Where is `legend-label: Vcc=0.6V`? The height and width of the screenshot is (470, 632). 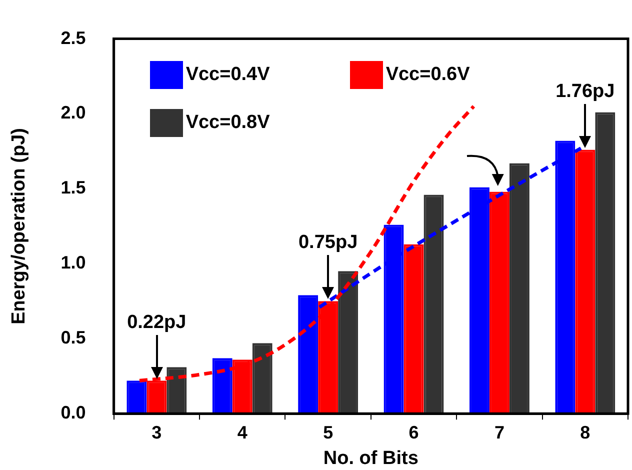 legend-label: Vcc=0.6V is located at coordinates (428, 75).